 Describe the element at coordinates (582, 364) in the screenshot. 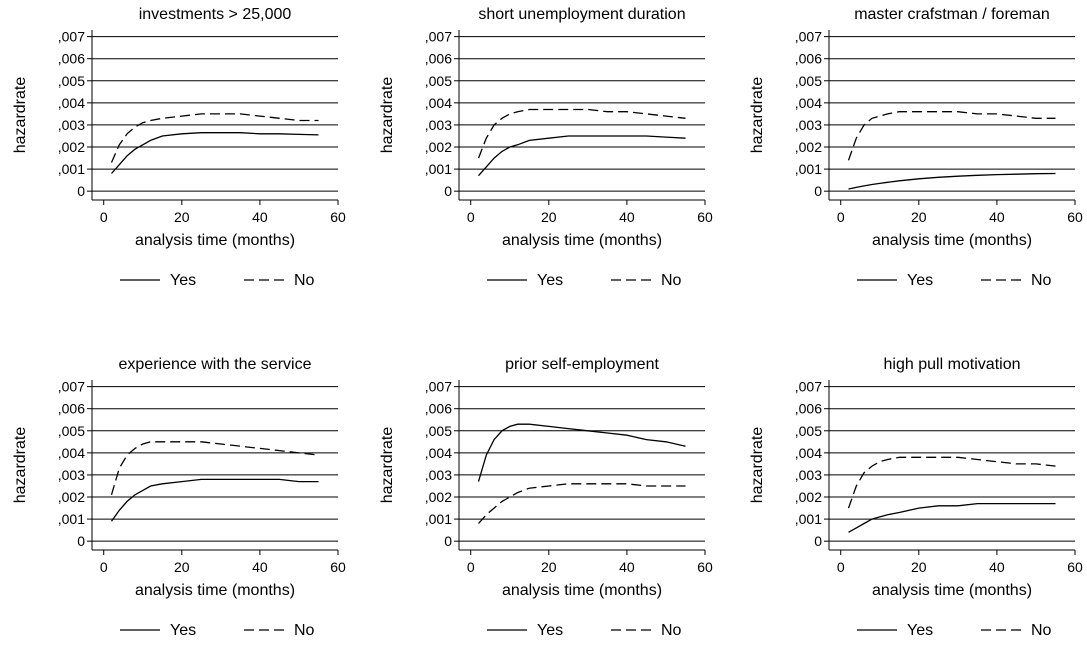

I see `chart-title: prior self-employment` at that location.